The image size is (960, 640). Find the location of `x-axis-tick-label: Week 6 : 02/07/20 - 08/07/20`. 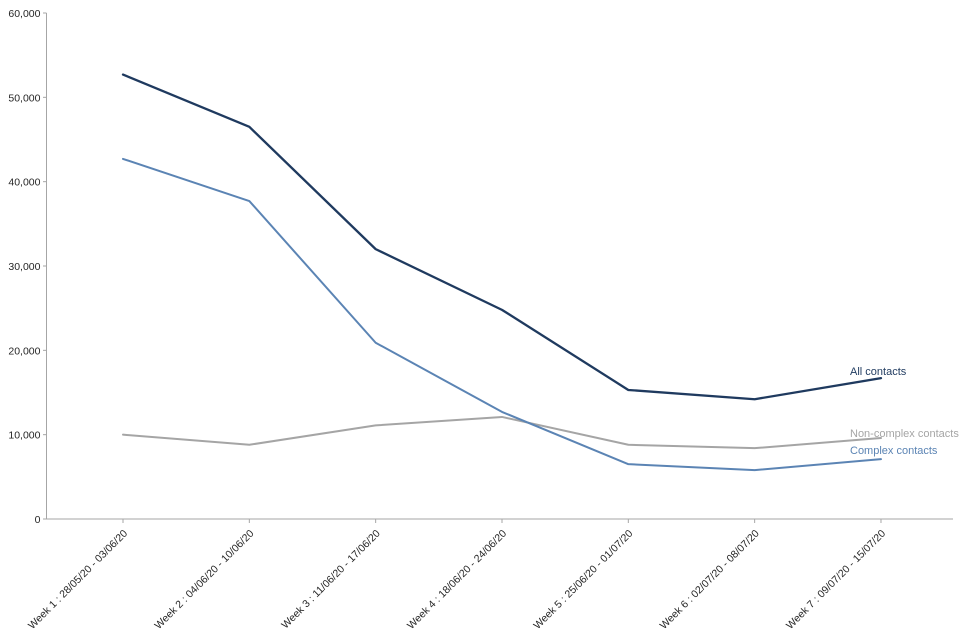

x-axis-tick-label: Week 6 : 02/07/20 - 08/07/20 is located at coordinates (710, 580).